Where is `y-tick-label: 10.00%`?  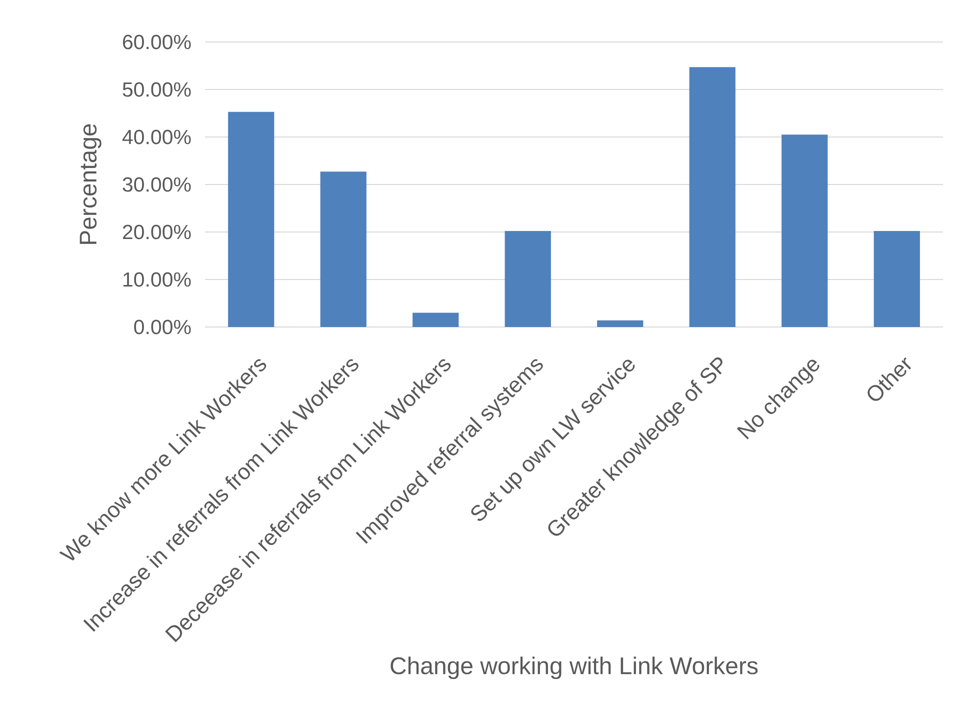
y-tick-label: 10.00% is located at coordinates (157, 279).